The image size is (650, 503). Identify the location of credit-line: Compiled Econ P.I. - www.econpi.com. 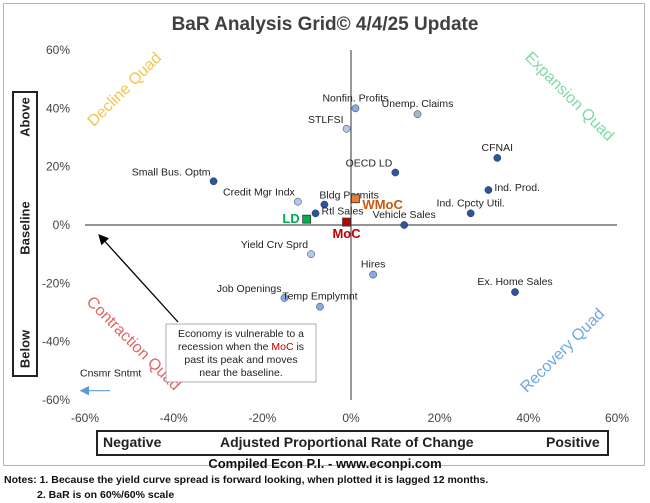
(325, 463).